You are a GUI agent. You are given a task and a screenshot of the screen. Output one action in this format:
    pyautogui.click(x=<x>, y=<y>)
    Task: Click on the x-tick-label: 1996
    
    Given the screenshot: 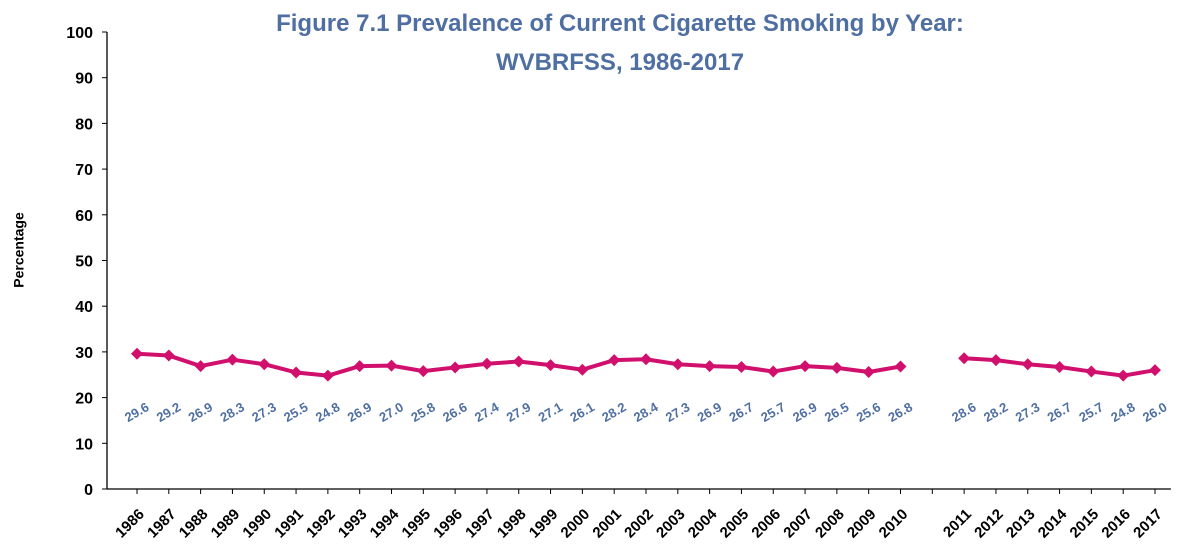 What is the action you would take?
    pyautogui.click(x=448, y=524)
    